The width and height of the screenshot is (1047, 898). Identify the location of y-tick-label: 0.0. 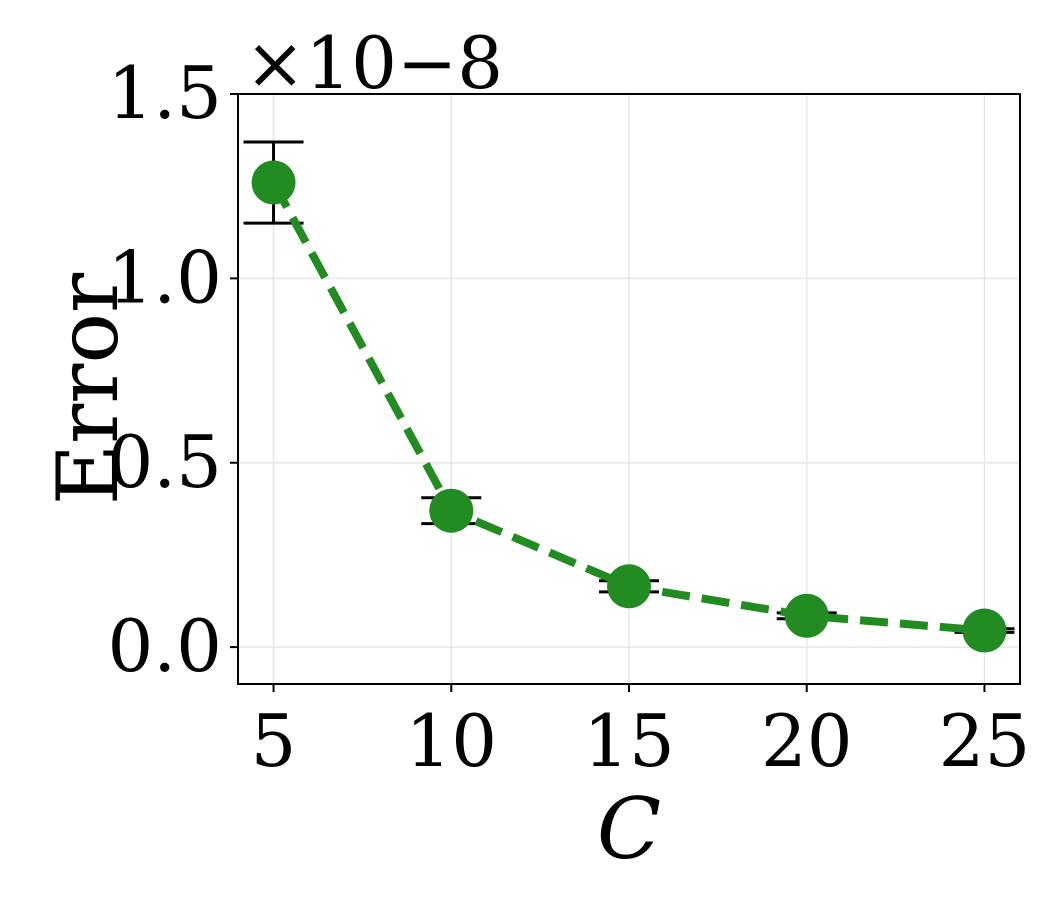
(164, 646).